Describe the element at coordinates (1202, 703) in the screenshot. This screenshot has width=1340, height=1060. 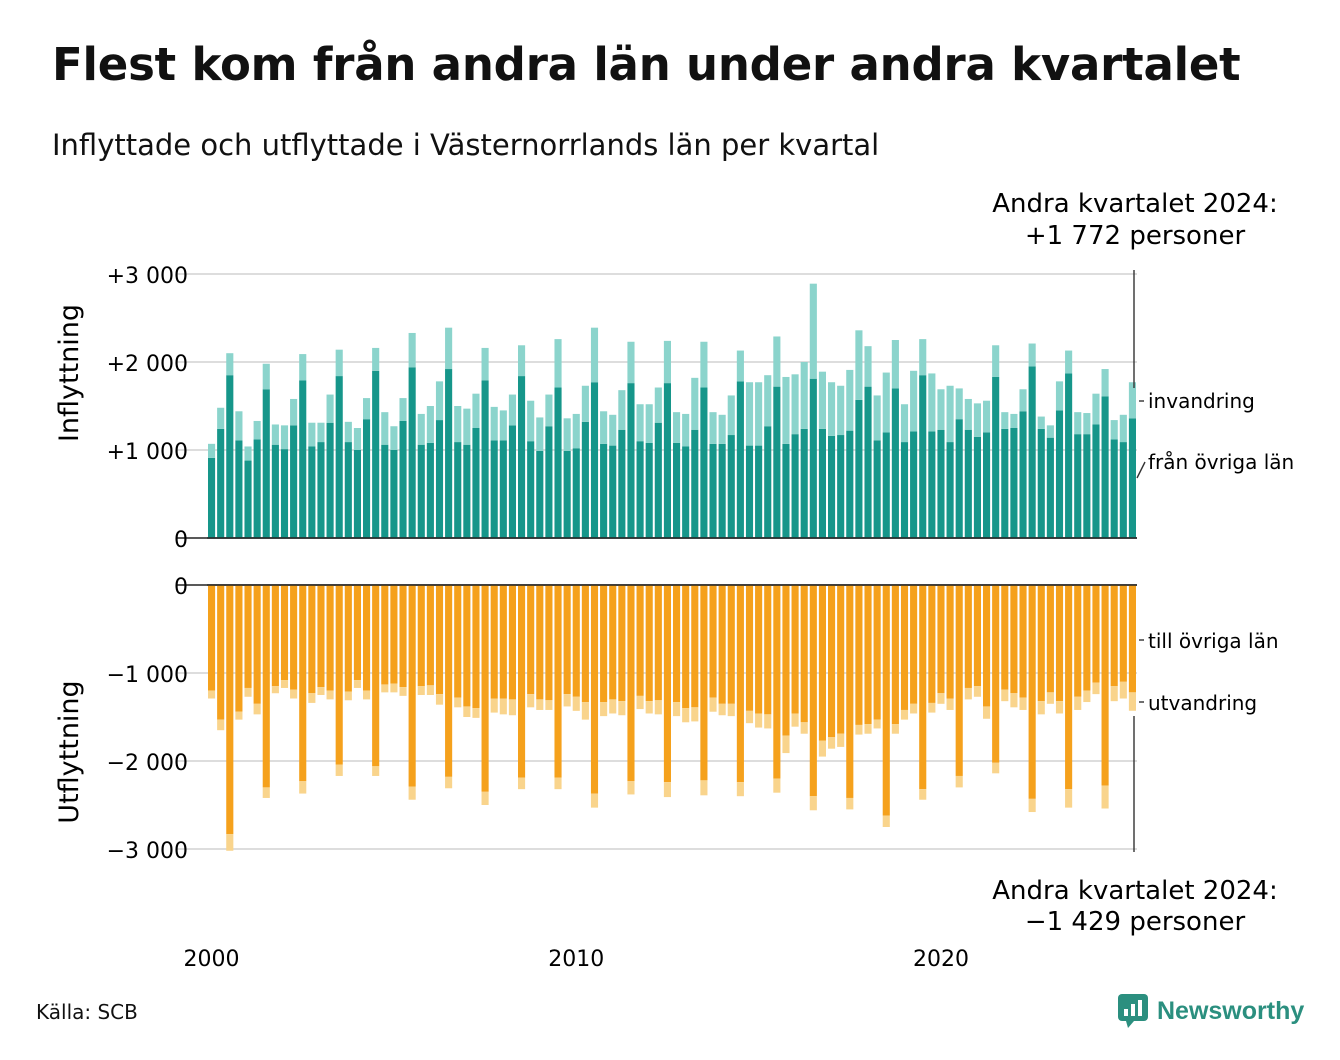
I see `label-utvandring: utvandring` at that location.